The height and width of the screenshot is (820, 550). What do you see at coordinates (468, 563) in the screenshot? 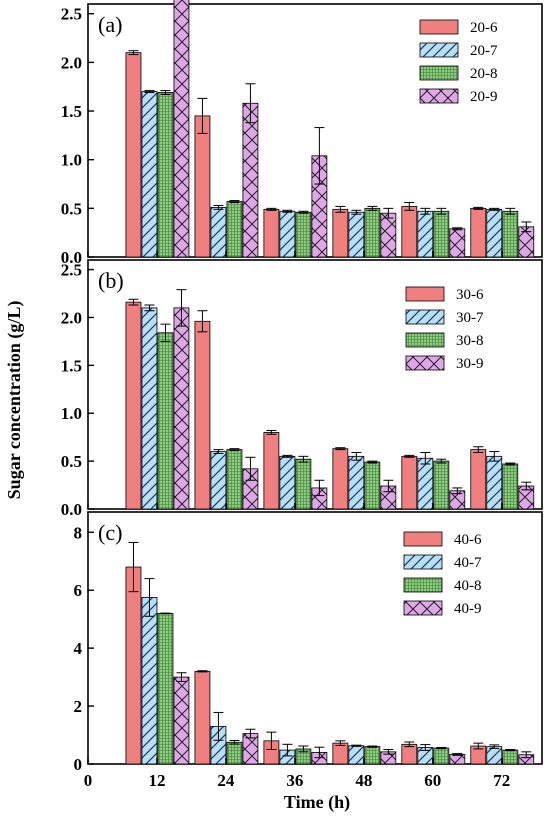
I see `legend-label: 40-7` at bounding box center [468, 563].